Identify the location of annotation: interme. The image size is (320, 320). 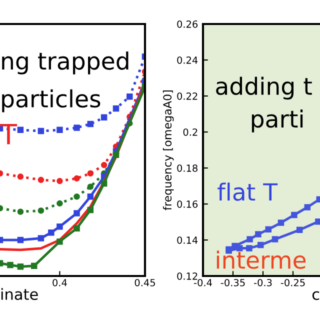
(261, 259).